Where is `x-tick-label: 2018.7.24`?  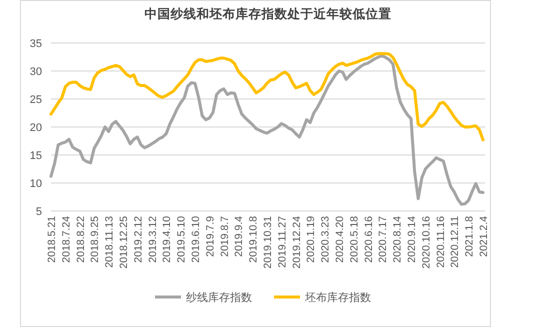
x-tick-label: 2018.7.24 is located at coordinates (66, 239).